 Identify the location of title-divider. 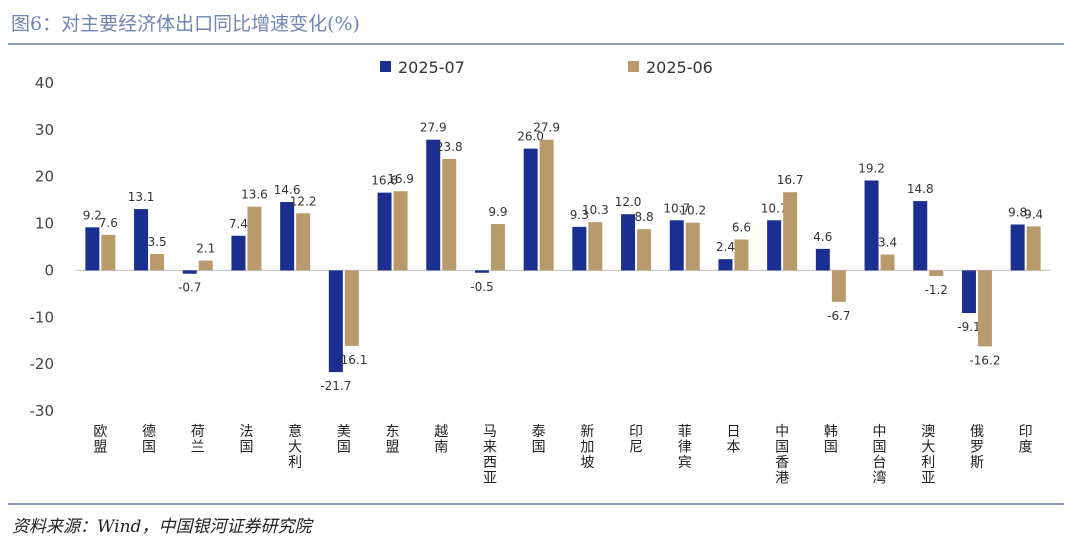
(536, 44).